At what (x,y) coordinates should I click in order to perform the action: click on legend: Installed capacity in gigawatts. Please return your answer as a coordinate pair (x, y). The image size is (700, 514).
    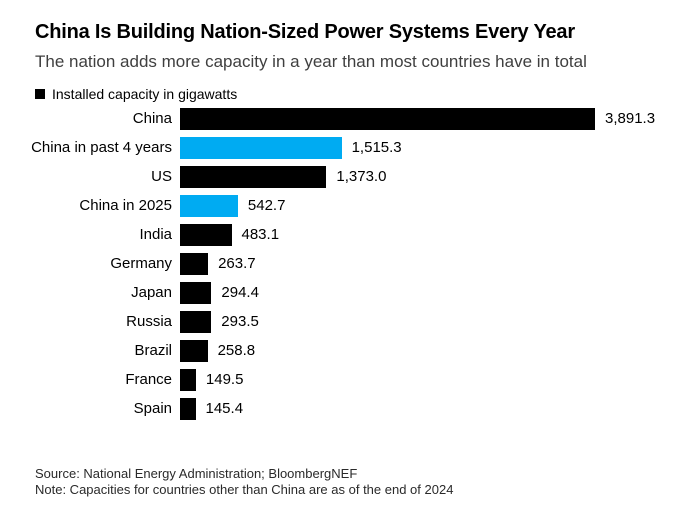
    Looking at the image, I should click on (350, 94).